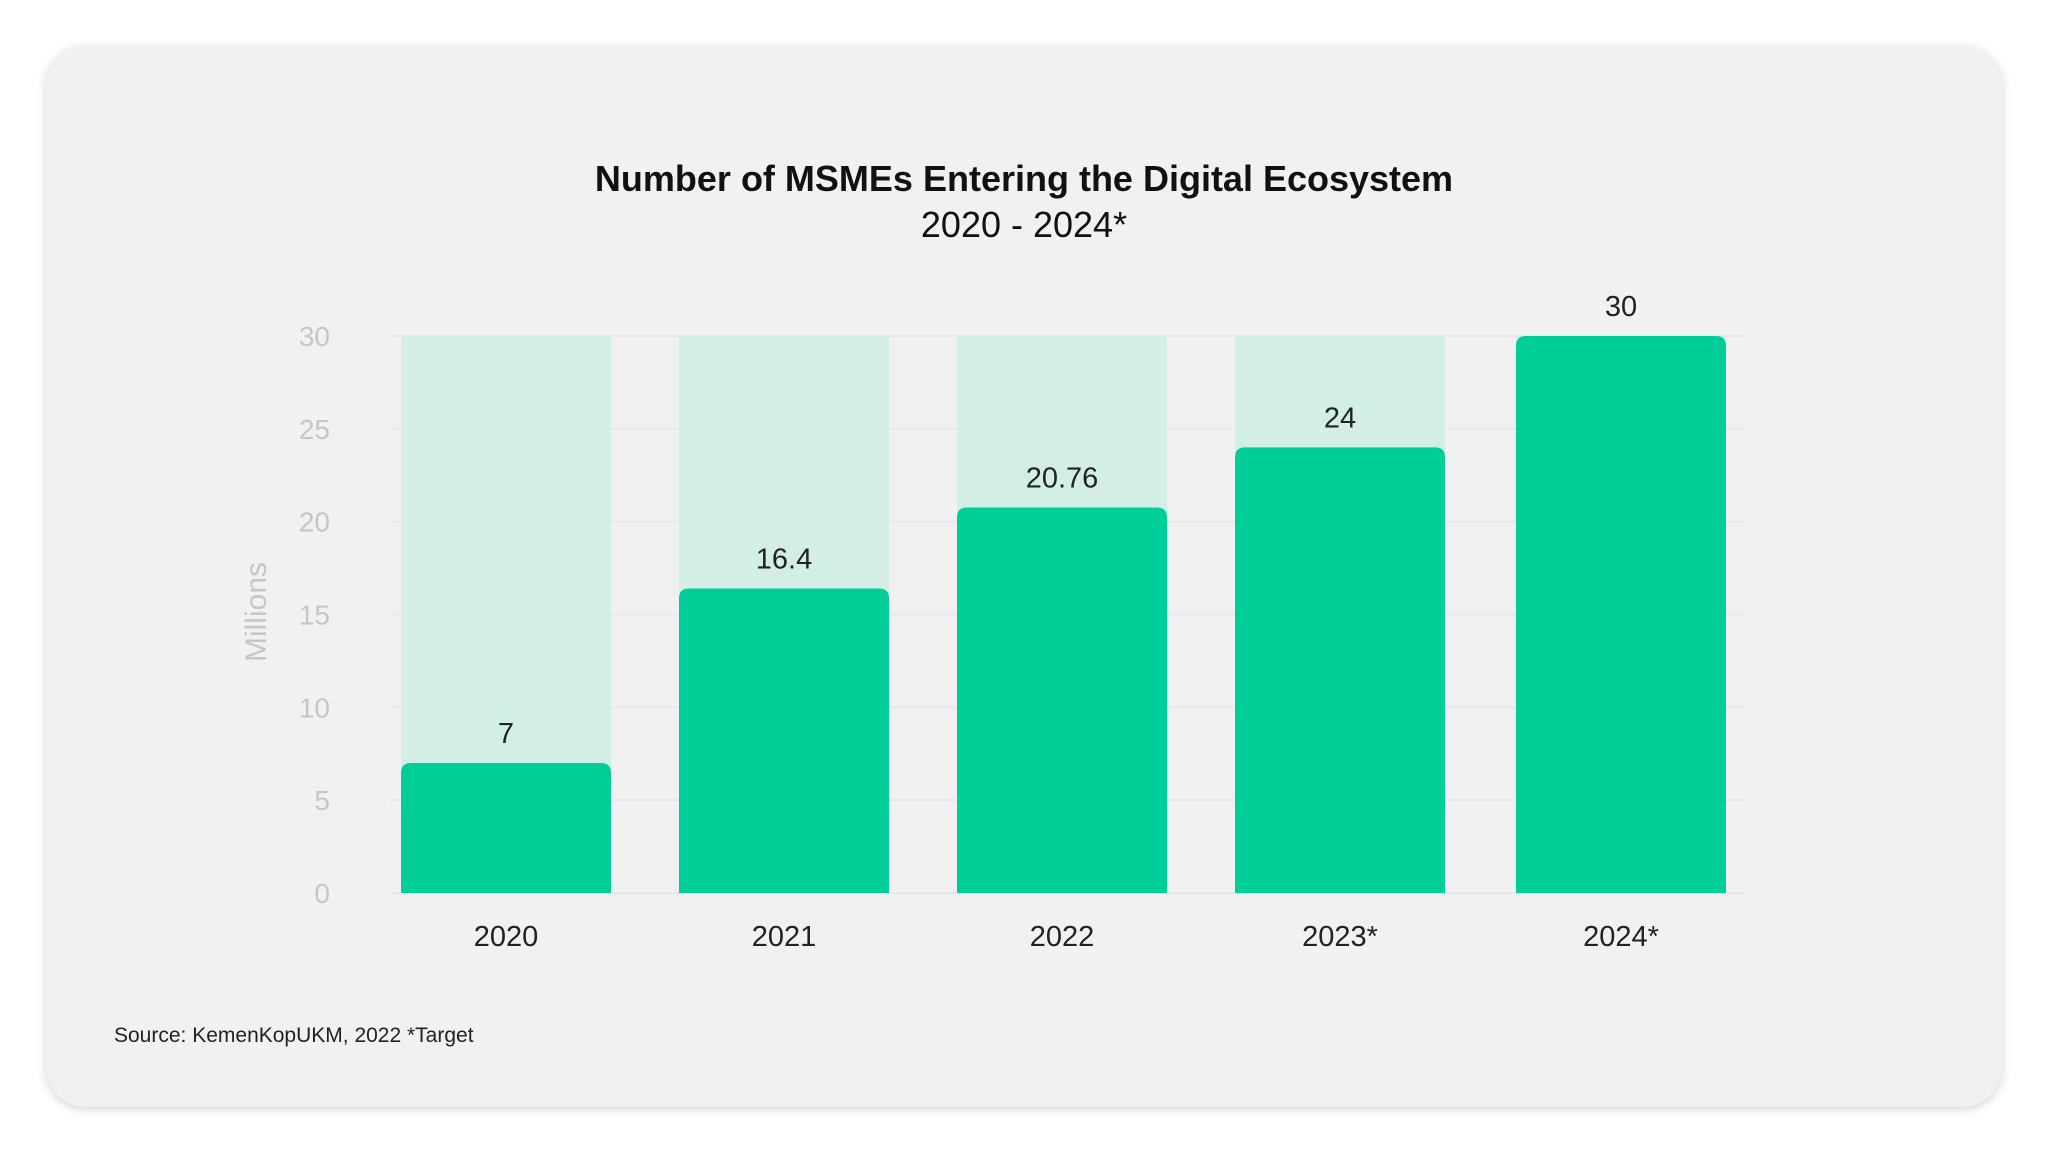  I want to click on data-label: 7, so click(506, 734).